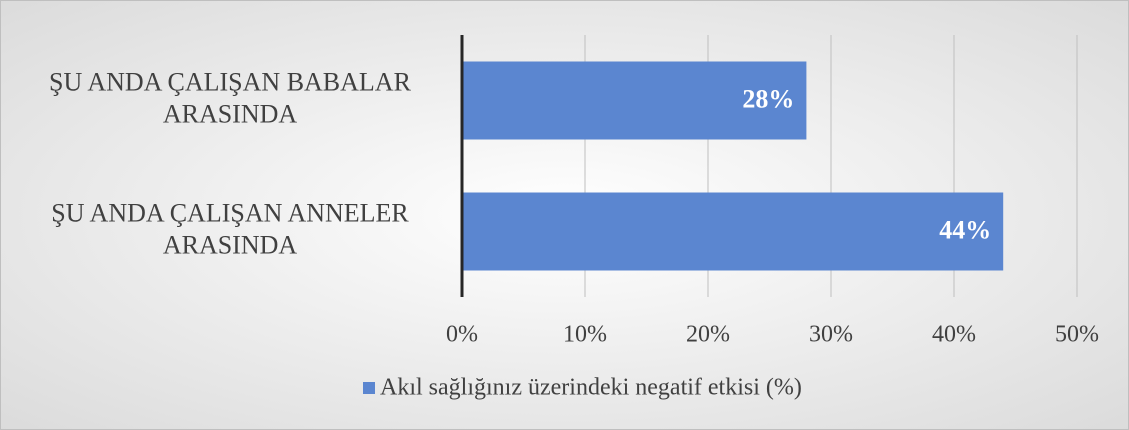 Image resolution: width=1129 pixels, height=430 pixels. I want to click on x-tick-label: 20%, so click(708, 335).